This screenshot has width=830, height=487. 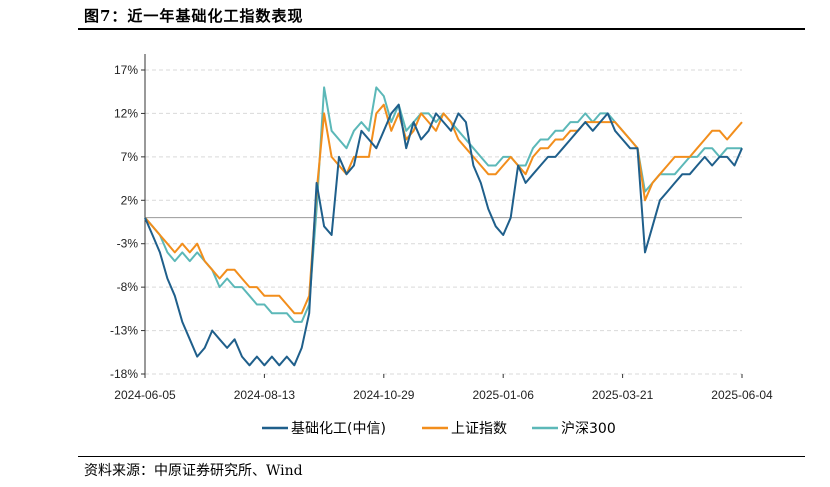 What do you see at coordinates (338, 428) in the screenshot?
I see `legend-label: 基础化工(中信)` at bounding box center [338, 428].